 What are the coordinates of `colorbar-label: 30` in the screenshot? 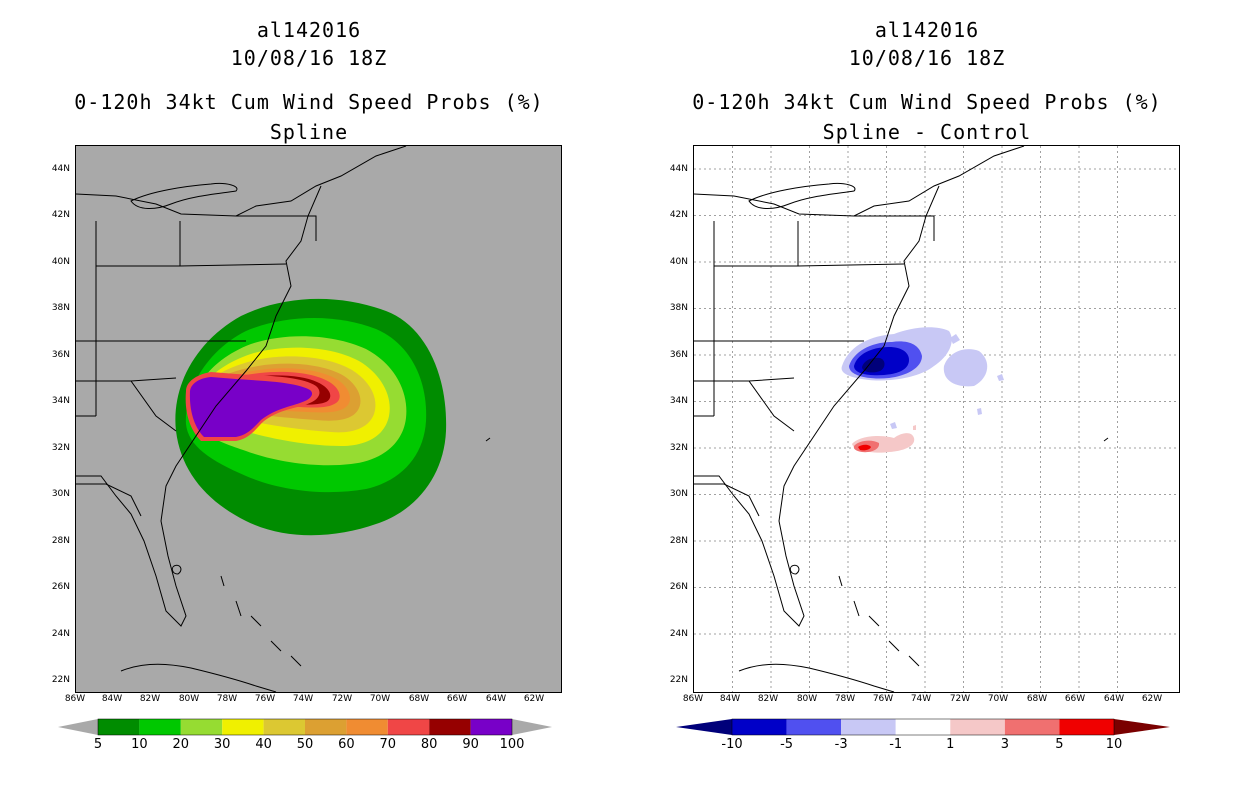 It's located at (222, 744).